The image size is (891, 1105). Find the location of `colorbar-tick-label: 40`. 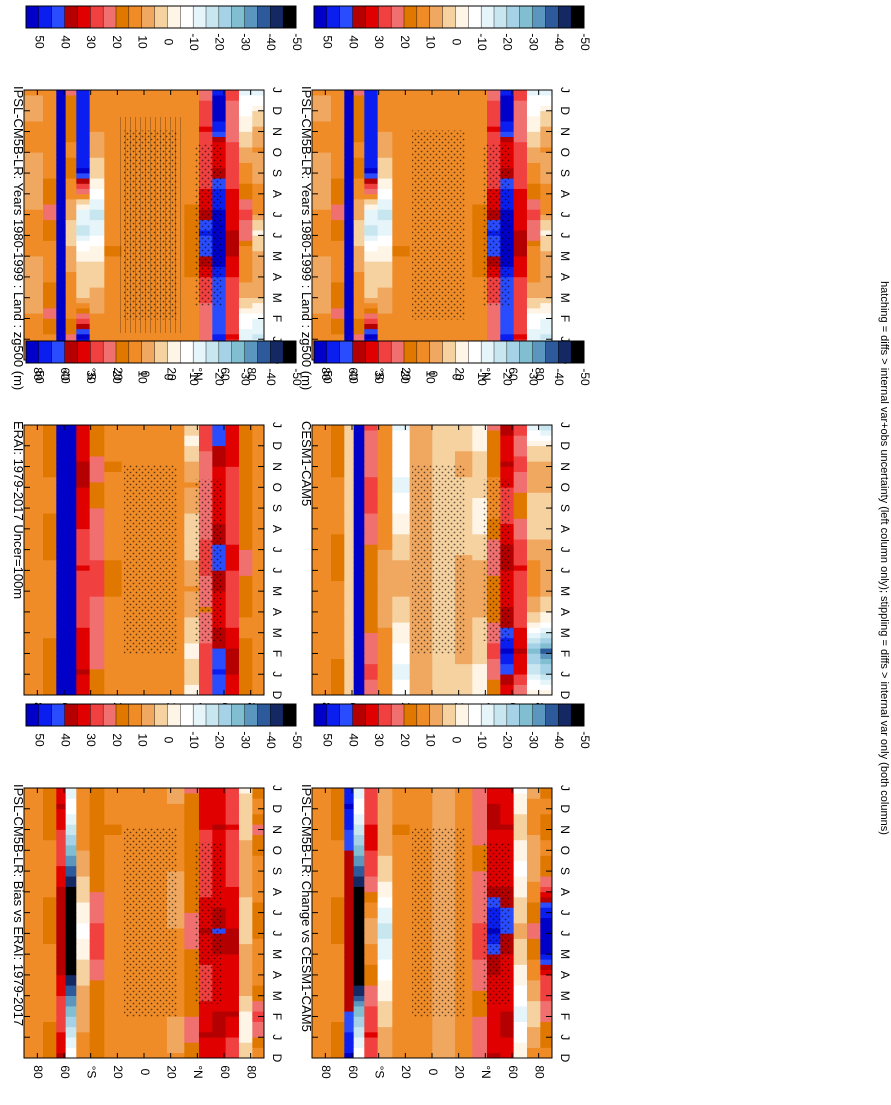

colorbar-tick-label: 40 is located at coordinates (65, 377).